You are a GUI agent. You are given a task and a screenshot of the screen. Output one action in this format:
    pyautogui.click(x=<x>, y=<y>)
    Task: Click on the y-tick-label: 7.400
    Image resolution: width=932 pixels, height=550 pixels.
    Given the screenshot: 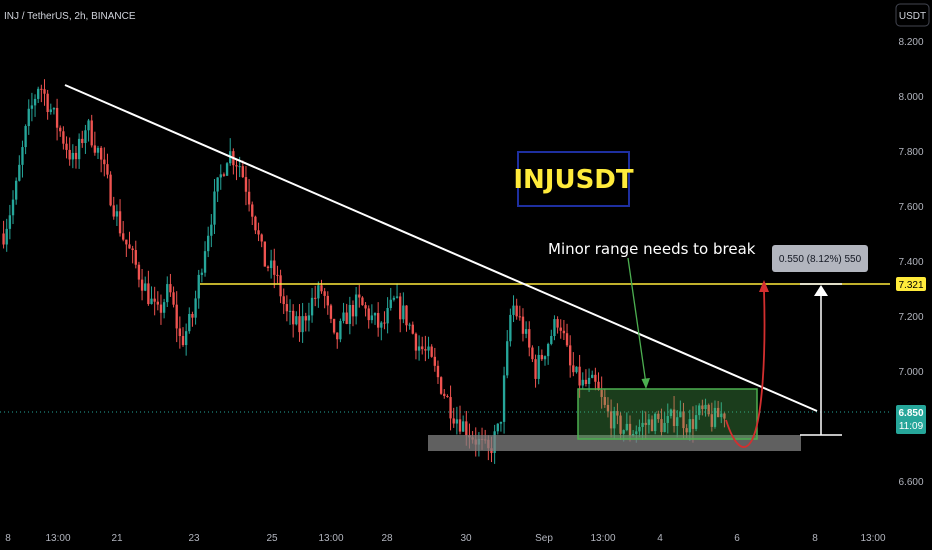 What is the action you would take?
    pyautogui.click(x=910, y=262)
    